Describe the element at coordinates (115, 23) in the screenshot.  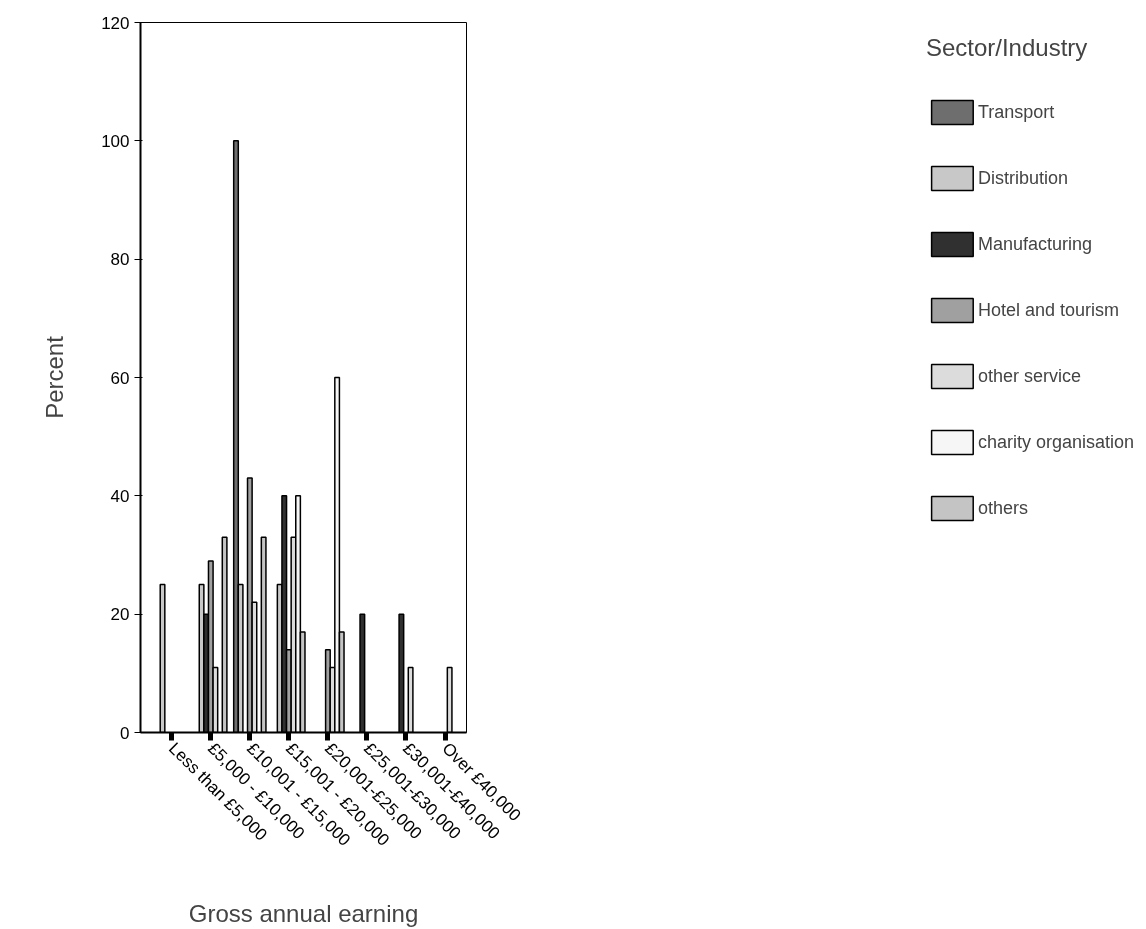
I see `y-tick-label: 120` at that location.